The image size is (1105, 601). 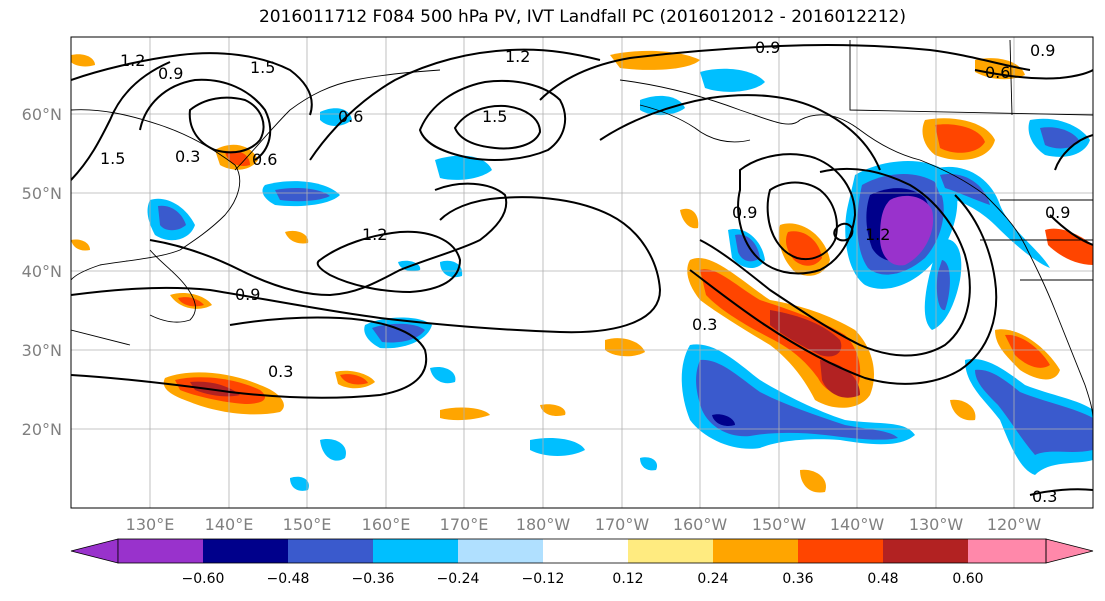 What do you see at coordinates (288, 579) in the screenshot?
I see `colorbar-tick-label: −0.48` at bounding box center [288, 579].